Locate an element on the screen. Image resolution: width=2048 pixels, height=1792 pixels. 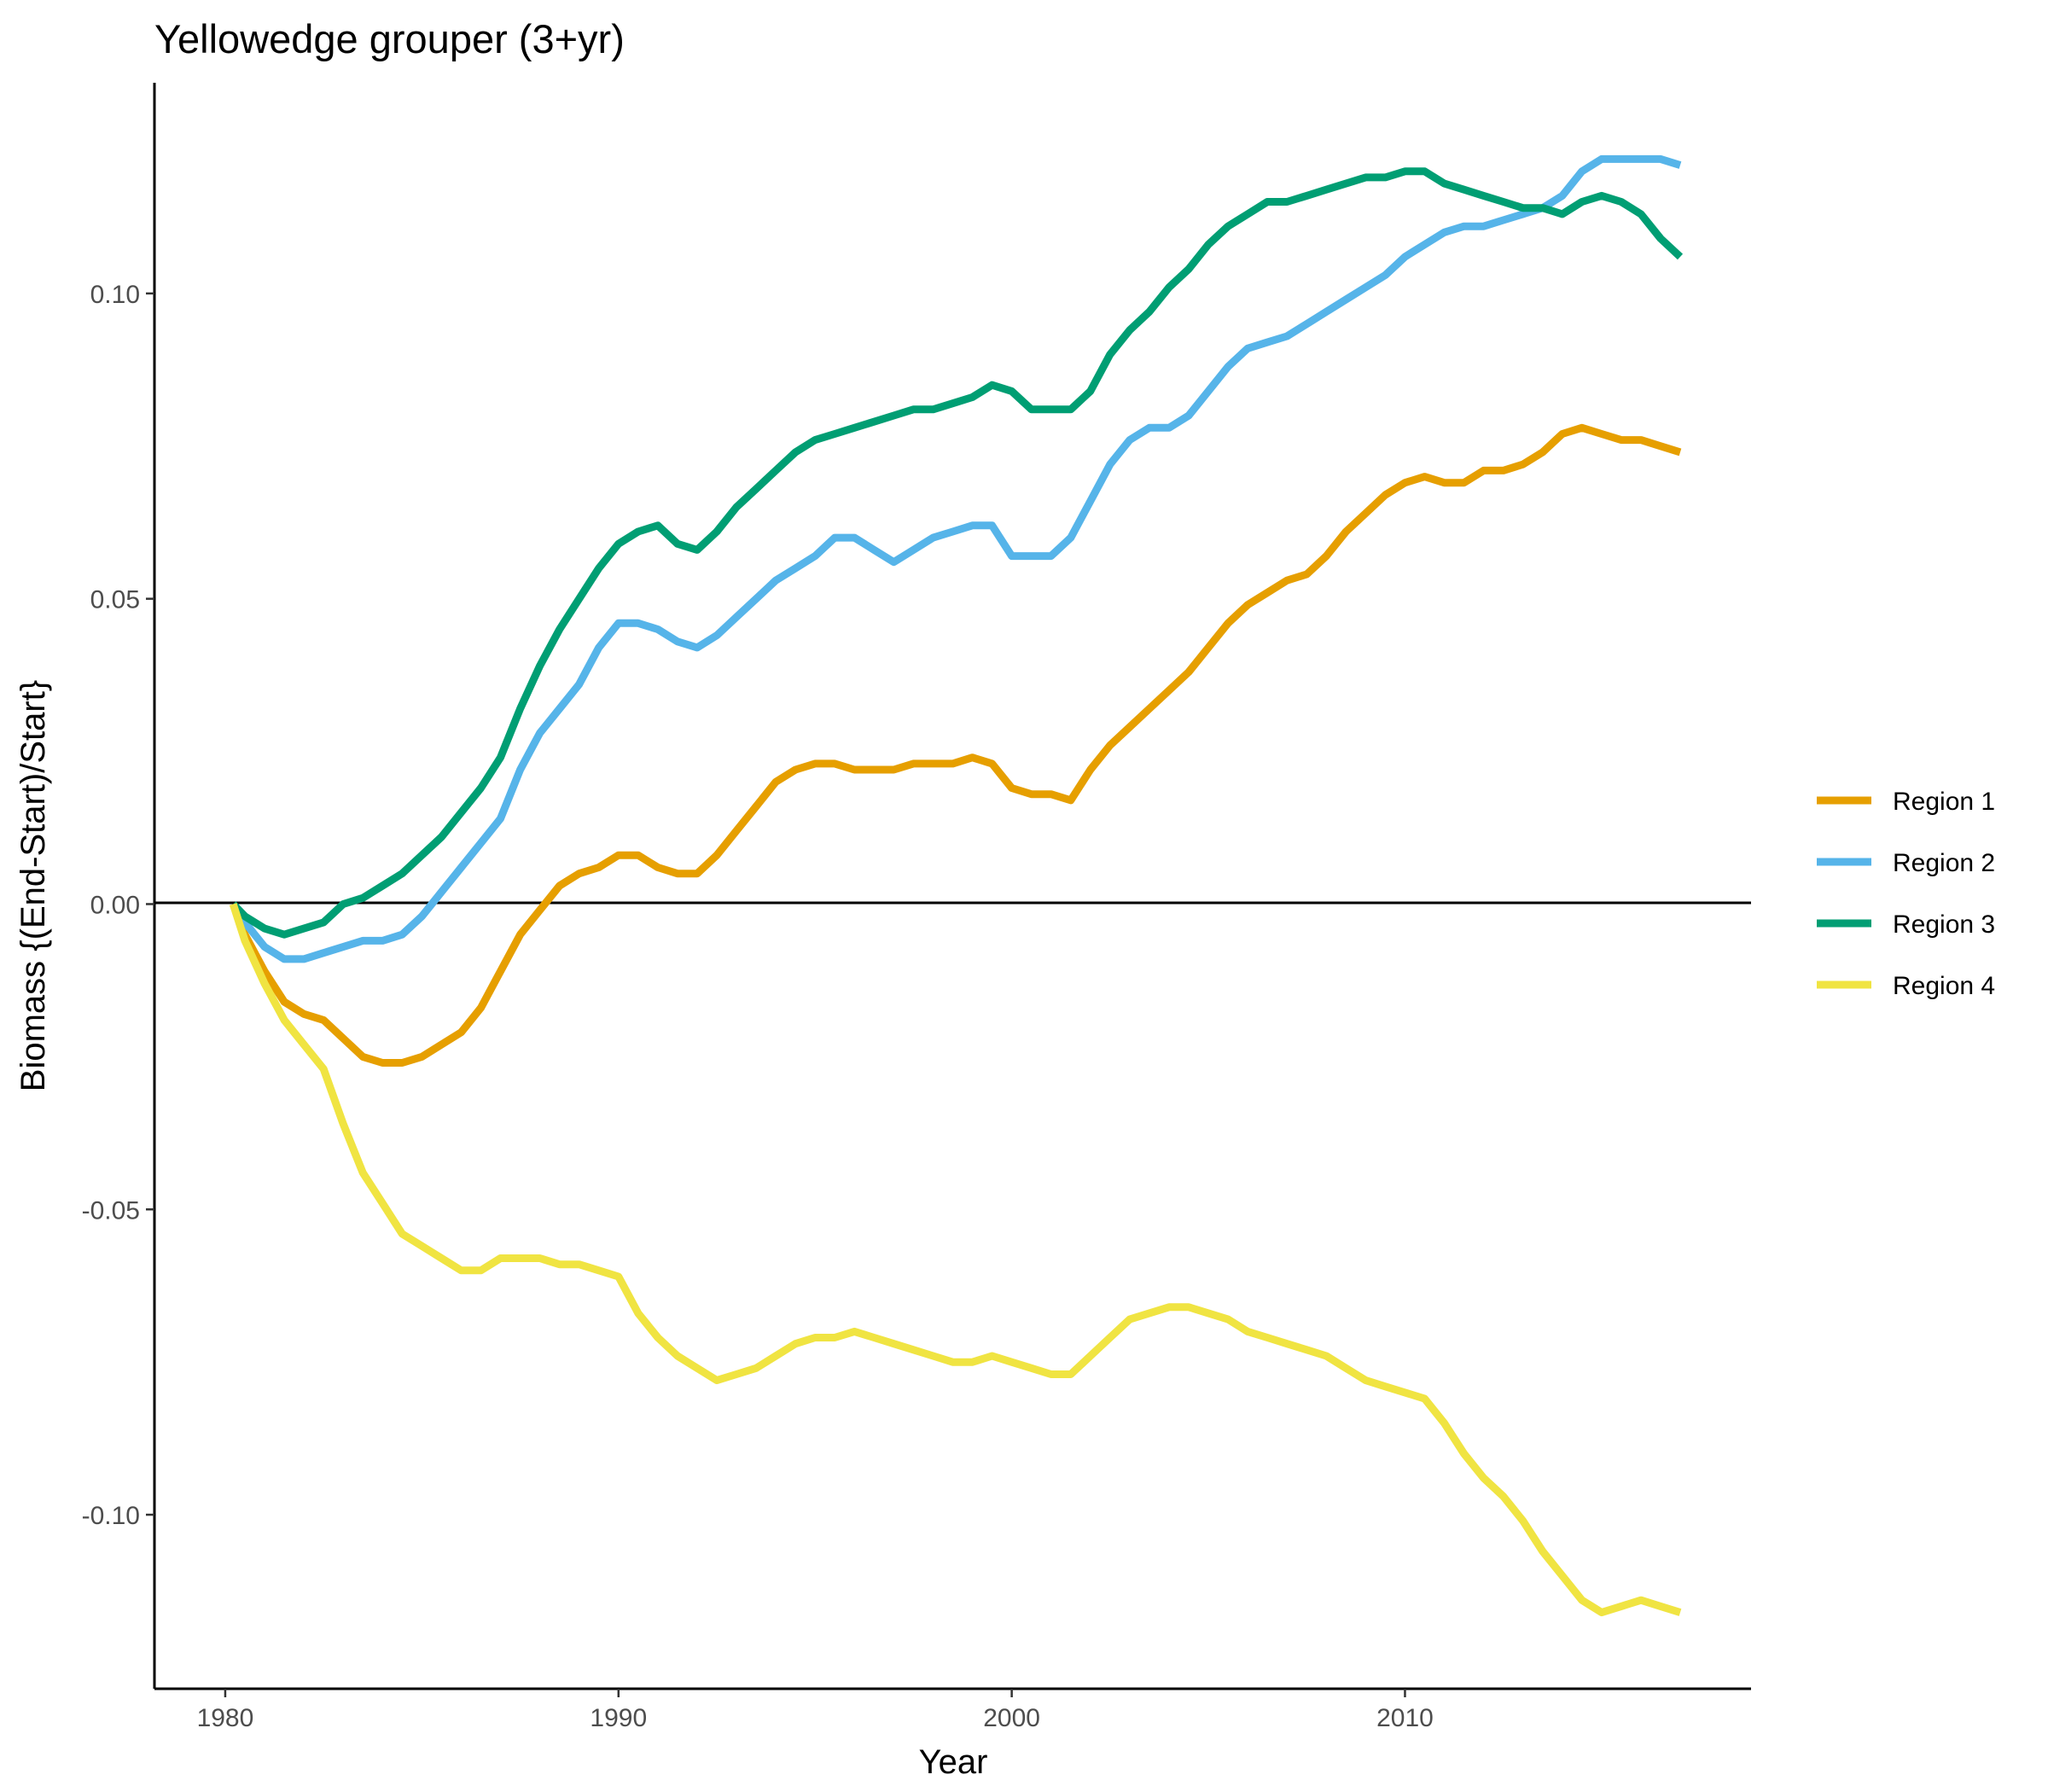
x-tick-label-2000: 2000 is located at coordinates (1012, 1718).